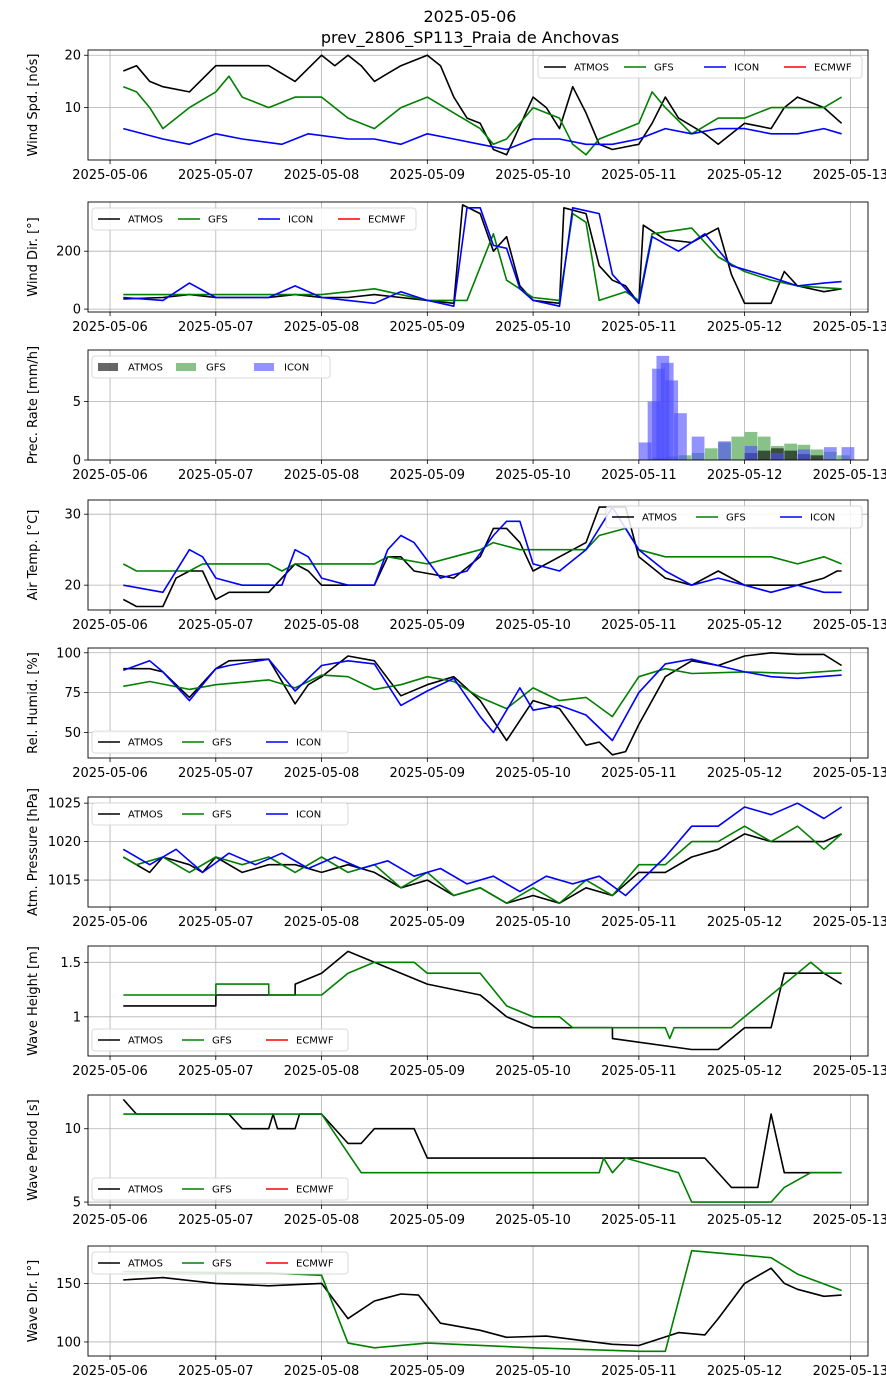 The height and width of the screenshot is (1389, 886). I want to click on y-tick-label: 1, so click(77, 1017).